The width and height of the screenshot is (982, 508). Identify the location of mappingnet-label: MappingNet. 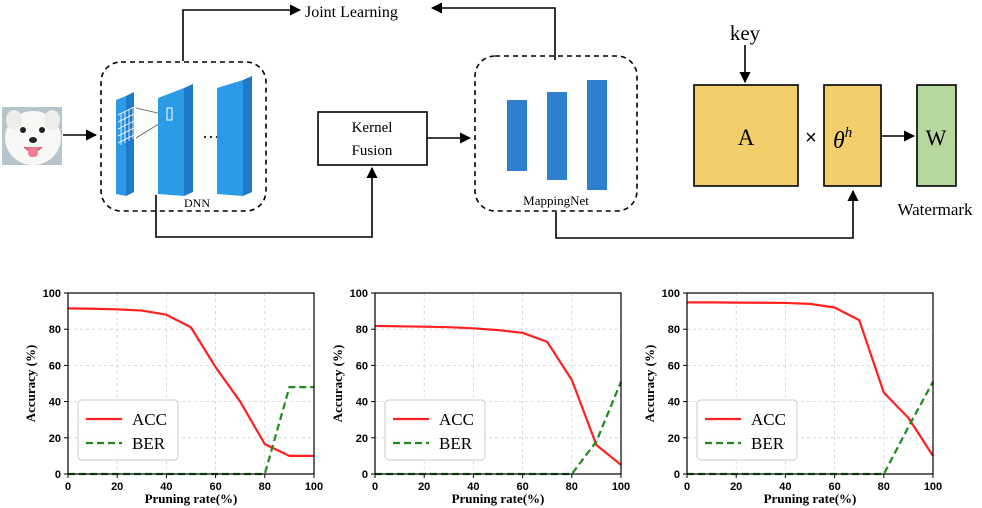
(556, 200).